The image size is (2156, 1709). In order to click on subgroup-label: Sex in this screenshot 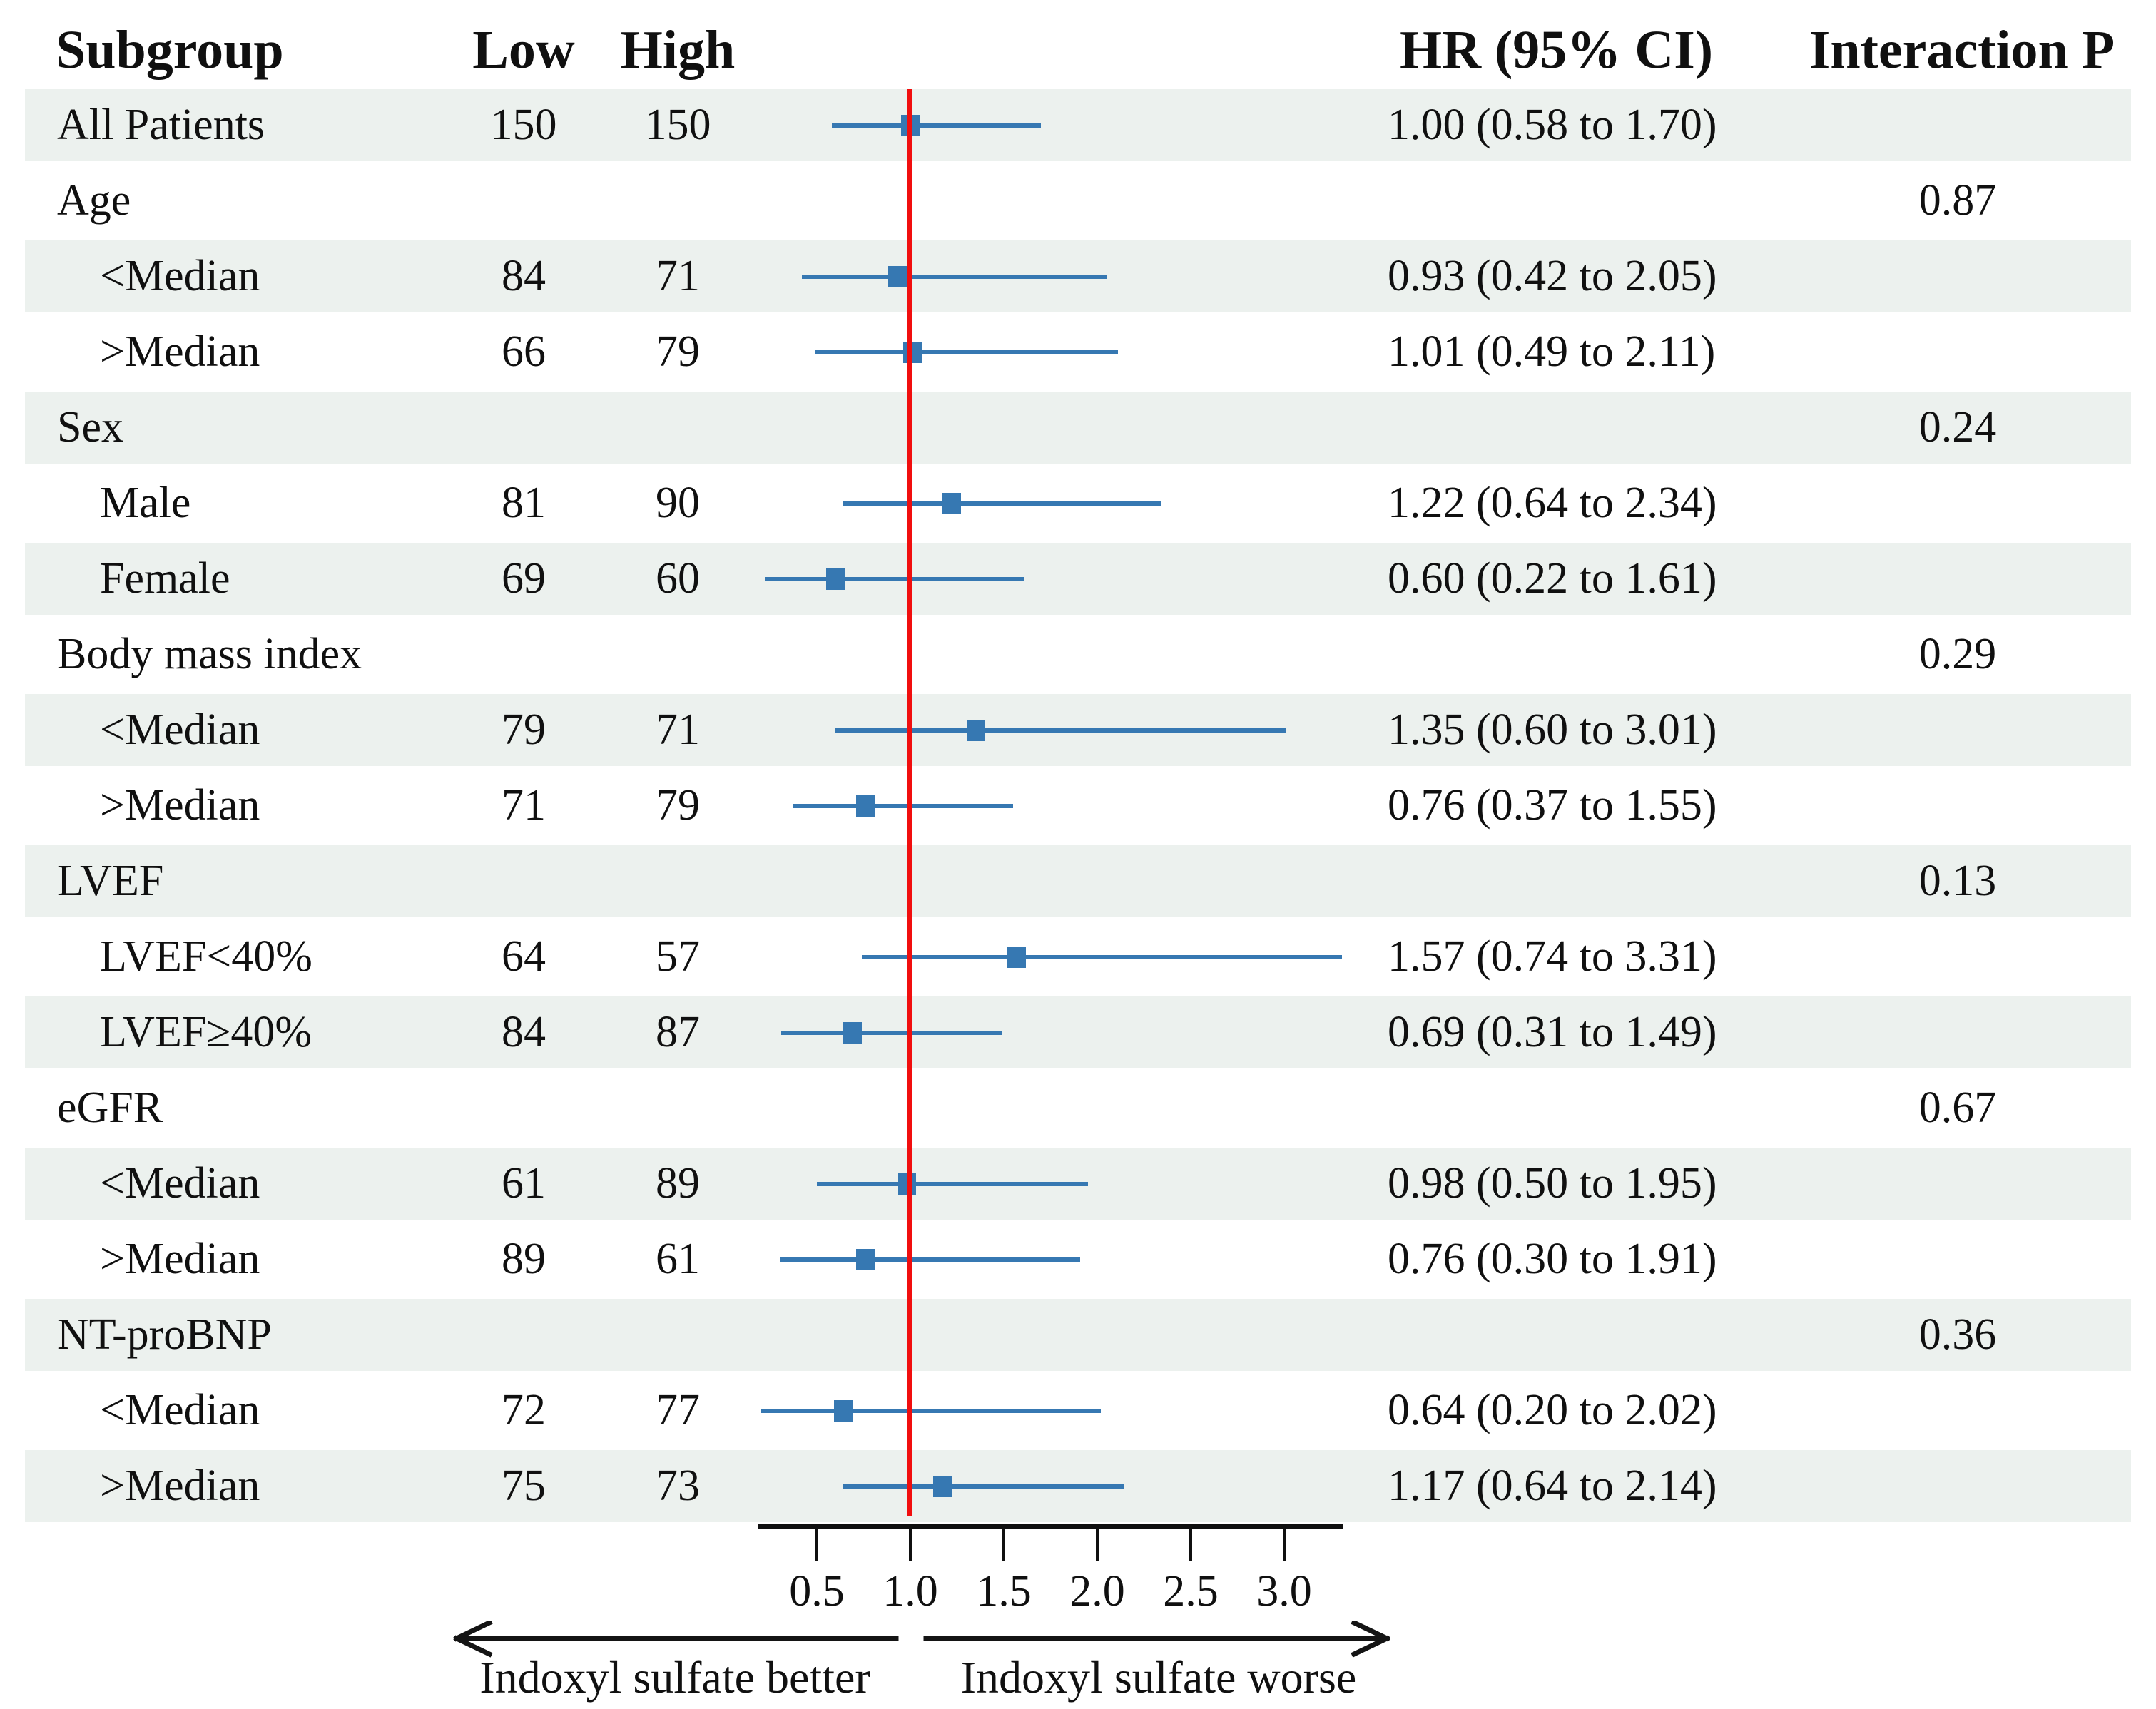, I will do `click(90, 427)`.